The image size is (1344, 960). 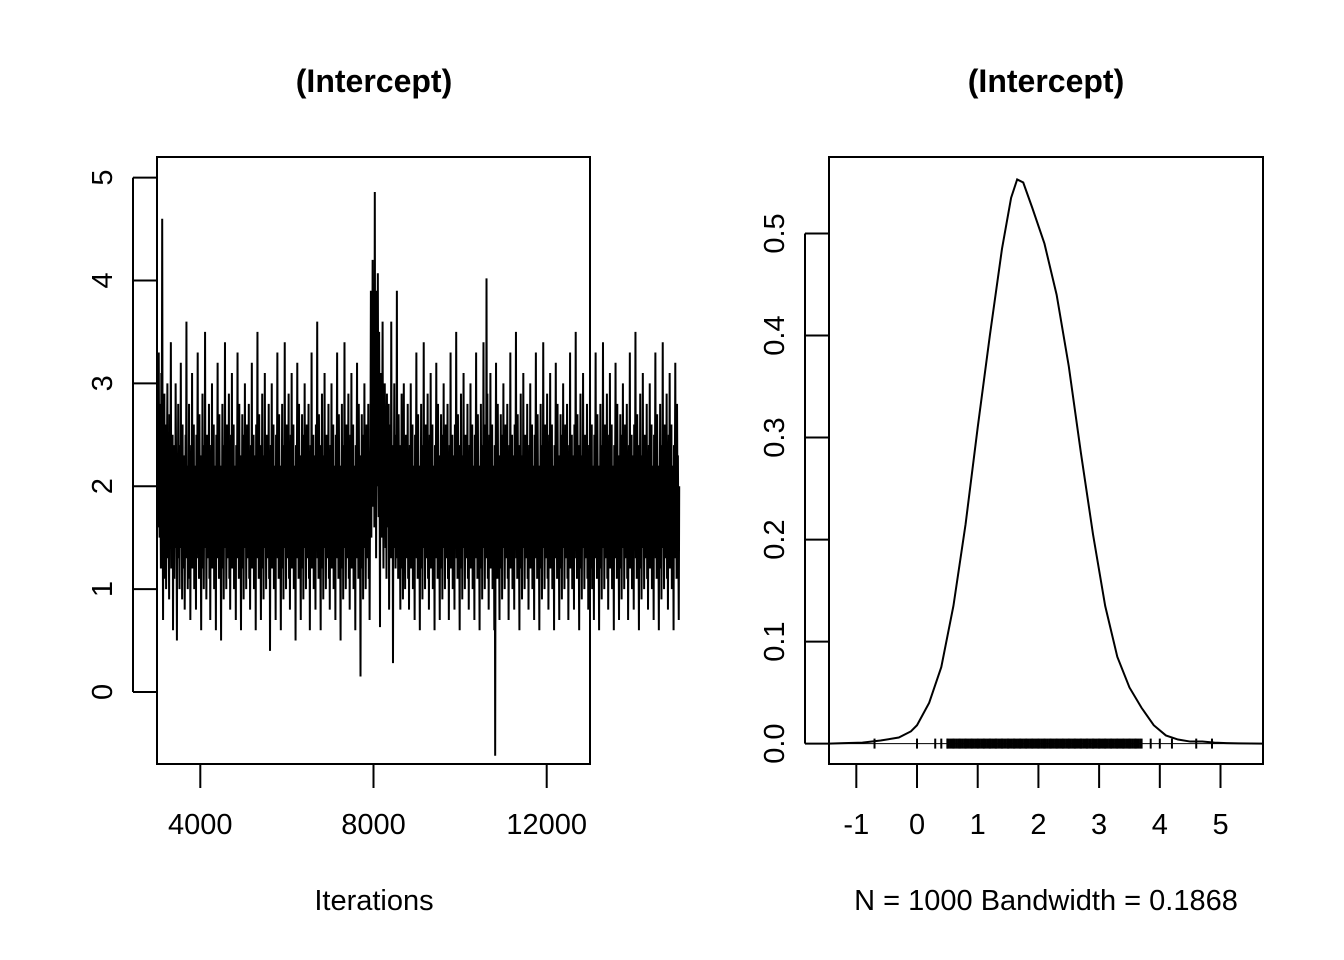 What do you see at coordinates (373, 901) in the screenshot?
I see `trace-x-axis-label: Iterations` at bounding box center [373, 901].